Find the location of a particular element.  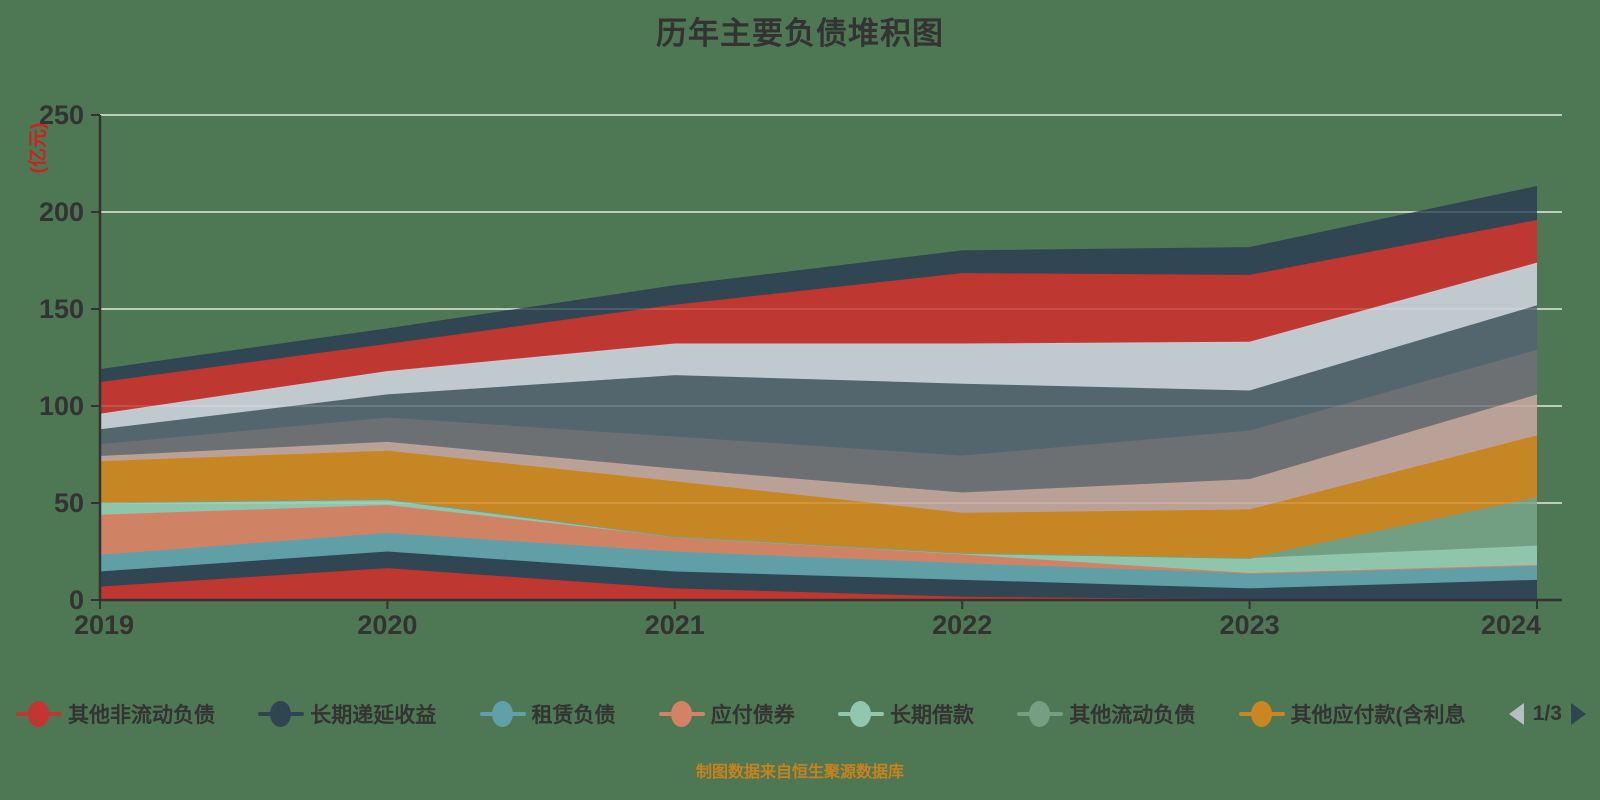

y-tick-label-250: 250 is located at coordinates (61, 115).